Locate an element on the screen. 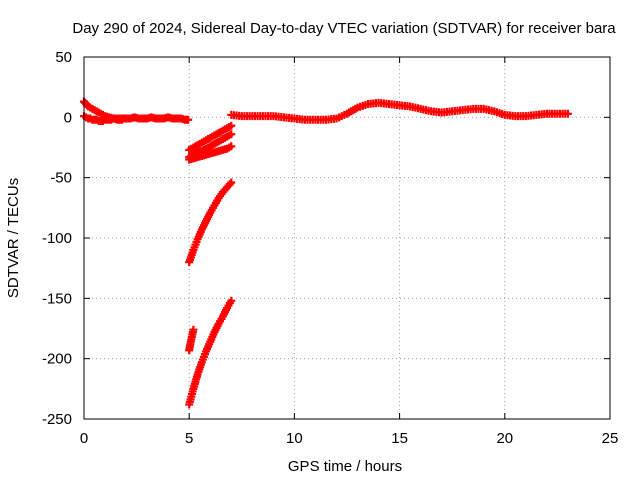 Image resolution: width=640 pixels, height=480 pixels. x-tick-label: 10 is located at coordinates (294, 438).